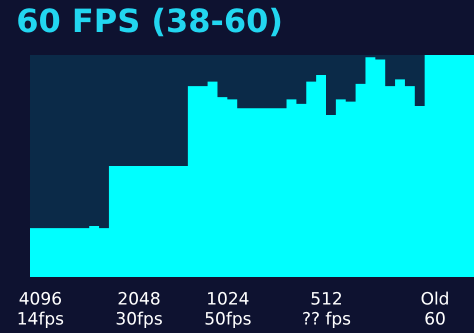  What do you see at coordinates (149, 21) in the screenshot?
I see `chart-title: 60 FPS (38-60)` at bounding box center [149, 21].